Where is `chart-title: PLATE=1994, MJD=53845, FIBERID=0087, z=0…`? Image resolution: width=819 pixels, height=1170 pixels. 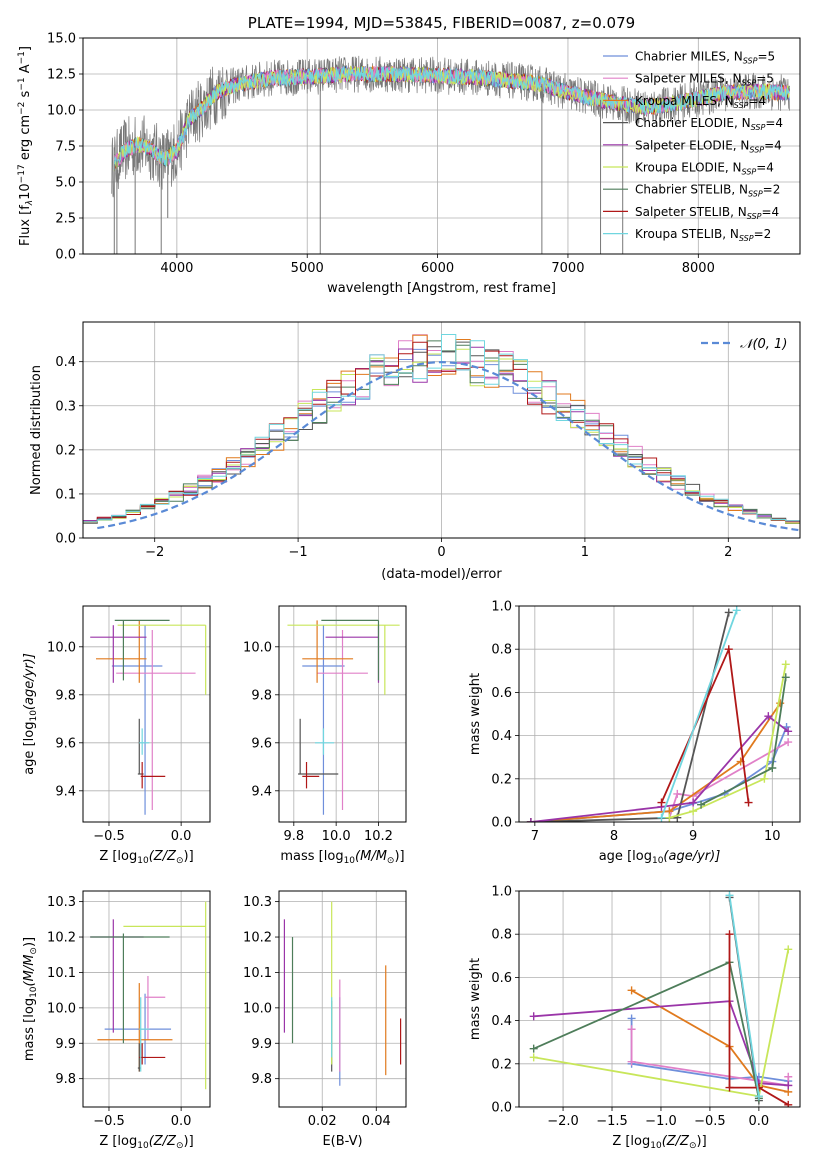 chart-title: PLATE=1994, MJD=53845, FIBERID=0087, z=0… is located at coordinates (441, 23).